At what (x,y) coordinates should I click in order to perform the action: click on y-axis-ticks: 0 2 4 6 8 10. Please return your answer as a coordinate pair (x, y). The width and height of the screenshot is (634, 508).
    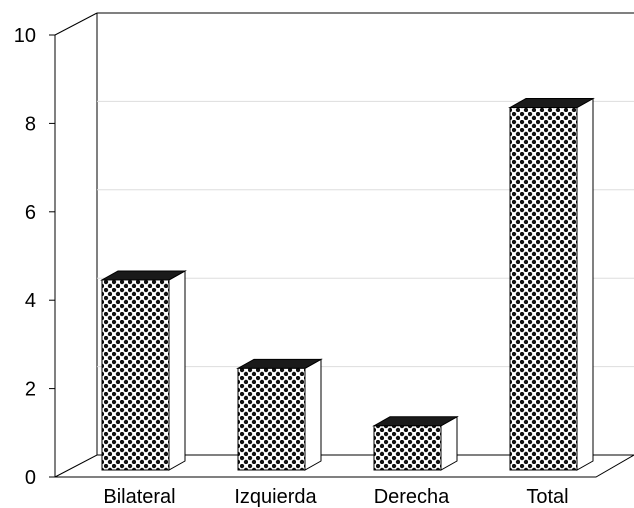
    Looking at the image, I should click on (34, 257).